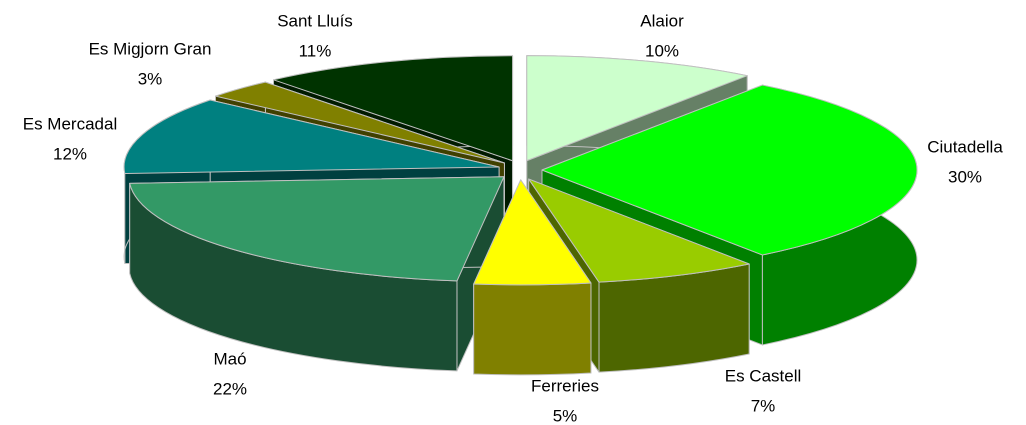  I want to click on slice-label: Es Mercadal, so click(70, 123).